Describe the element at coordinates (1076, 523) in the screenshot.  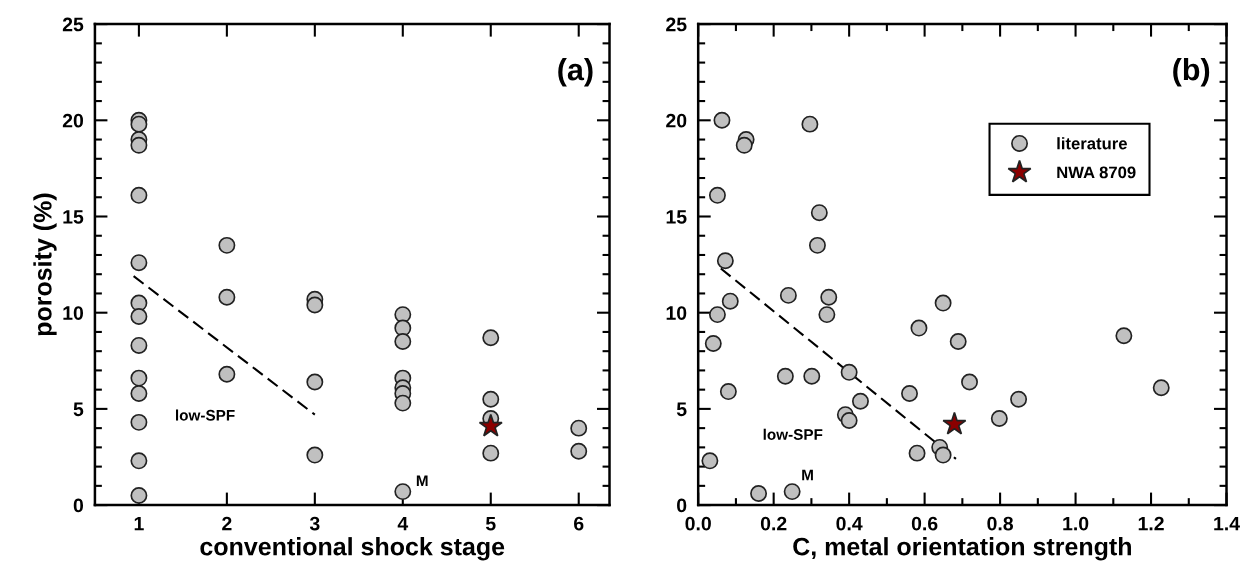
I see `x-tick-label: 1.0` at that location.